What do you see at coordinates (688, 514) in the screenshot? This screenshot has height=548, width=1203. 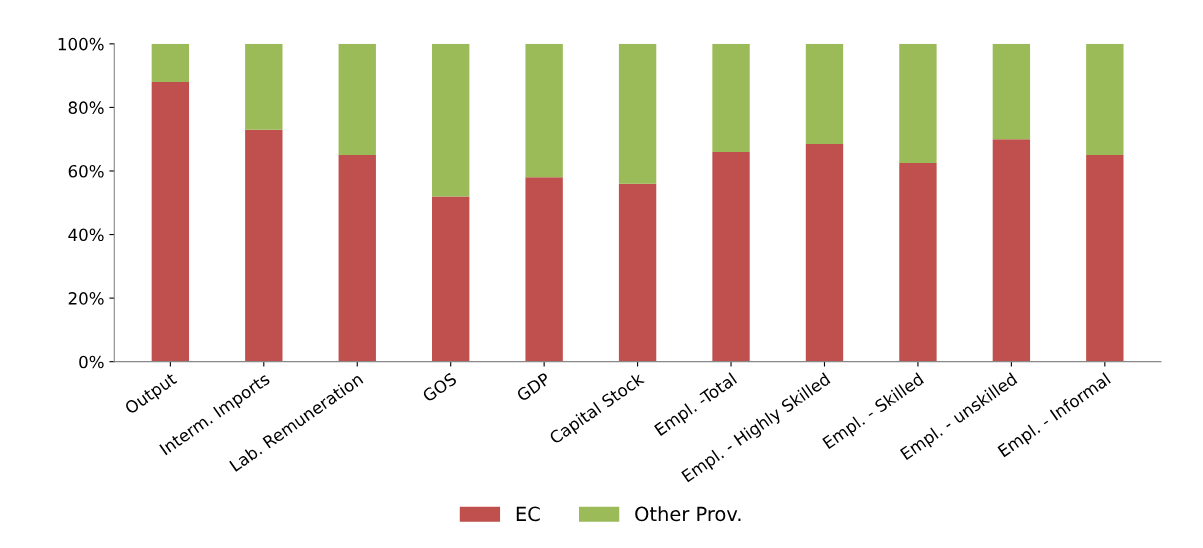 I see `legend-label: Other Prov.` at bounding box center [688, 514].